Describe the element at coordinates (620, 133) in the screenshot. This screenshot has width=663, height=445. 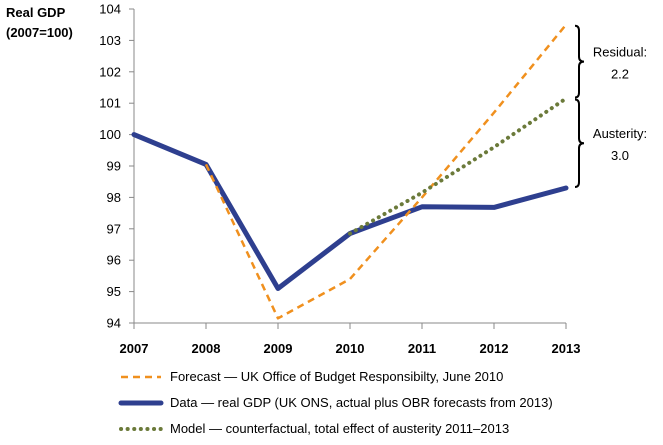
I see `annotation-label: Austerity:` at that location.